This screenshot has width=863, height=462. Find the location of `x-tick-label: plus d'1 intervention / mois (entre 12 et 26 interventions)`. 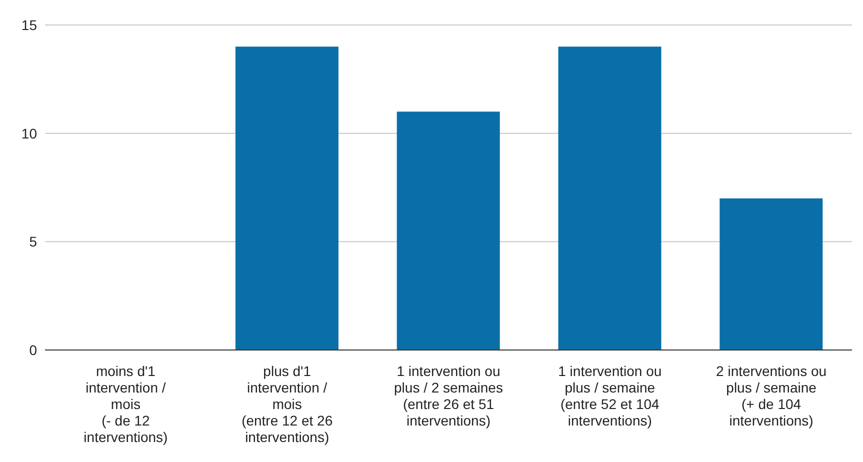

x-tick-label: plus d'1 intervention / mois (entre 12 et 26 interventions) is located at coordinates (287, 404).